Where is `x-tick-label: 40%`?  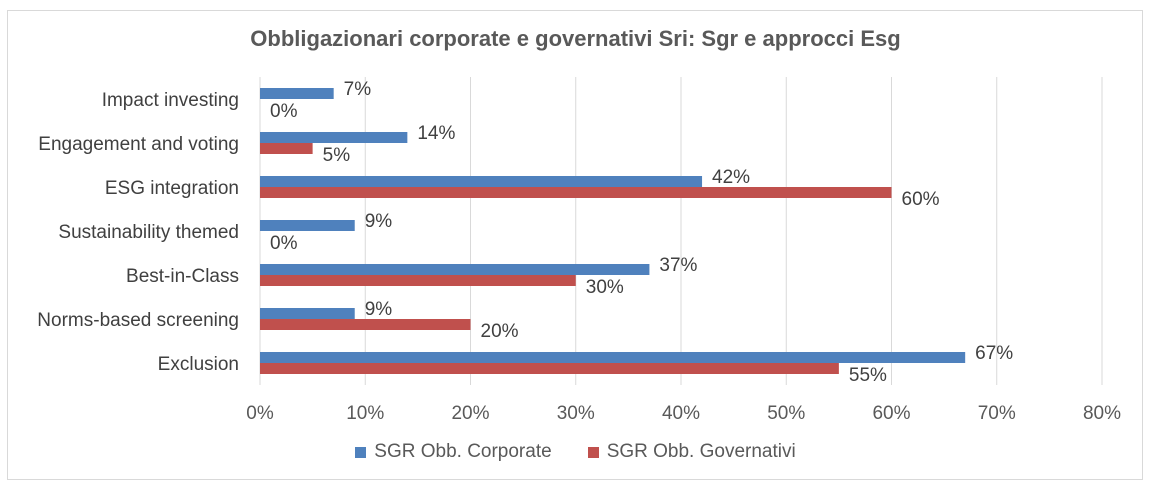 x-tick-label: 40% is located at coordinates (681, 413).